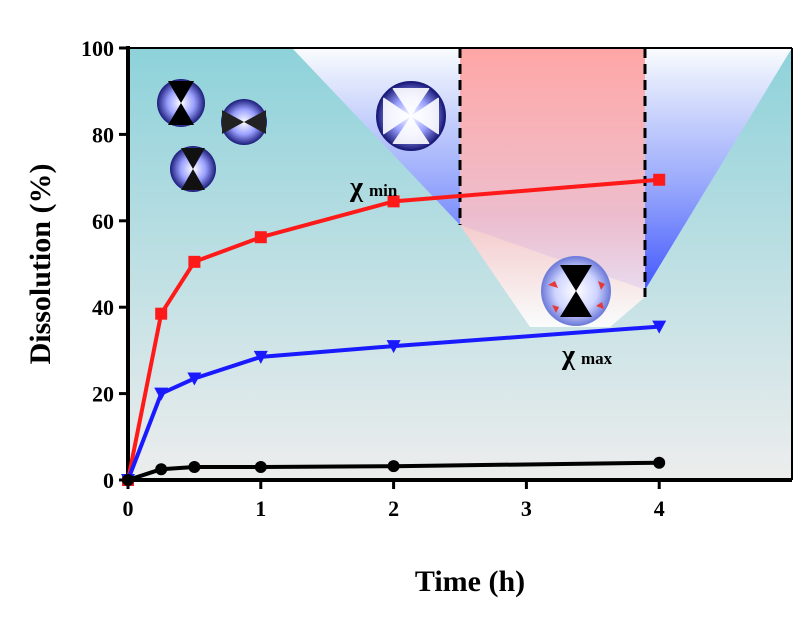  Describe the element at coordinates (659, 508) in the screenshot. I see `x-tick-label: 4` at that location.